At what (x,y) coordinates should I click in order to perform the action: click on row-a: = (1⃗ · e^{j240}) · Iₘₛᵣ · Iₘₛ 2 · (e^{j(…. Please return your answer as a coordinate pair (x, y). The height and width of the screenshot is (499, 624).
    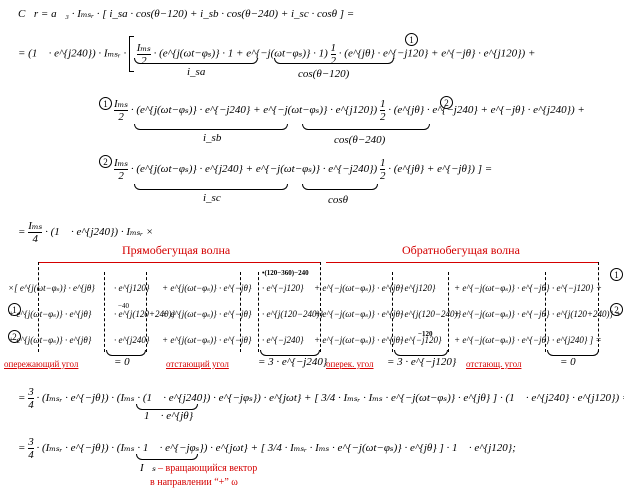
    Looking at the image, I should click on (276, 54).